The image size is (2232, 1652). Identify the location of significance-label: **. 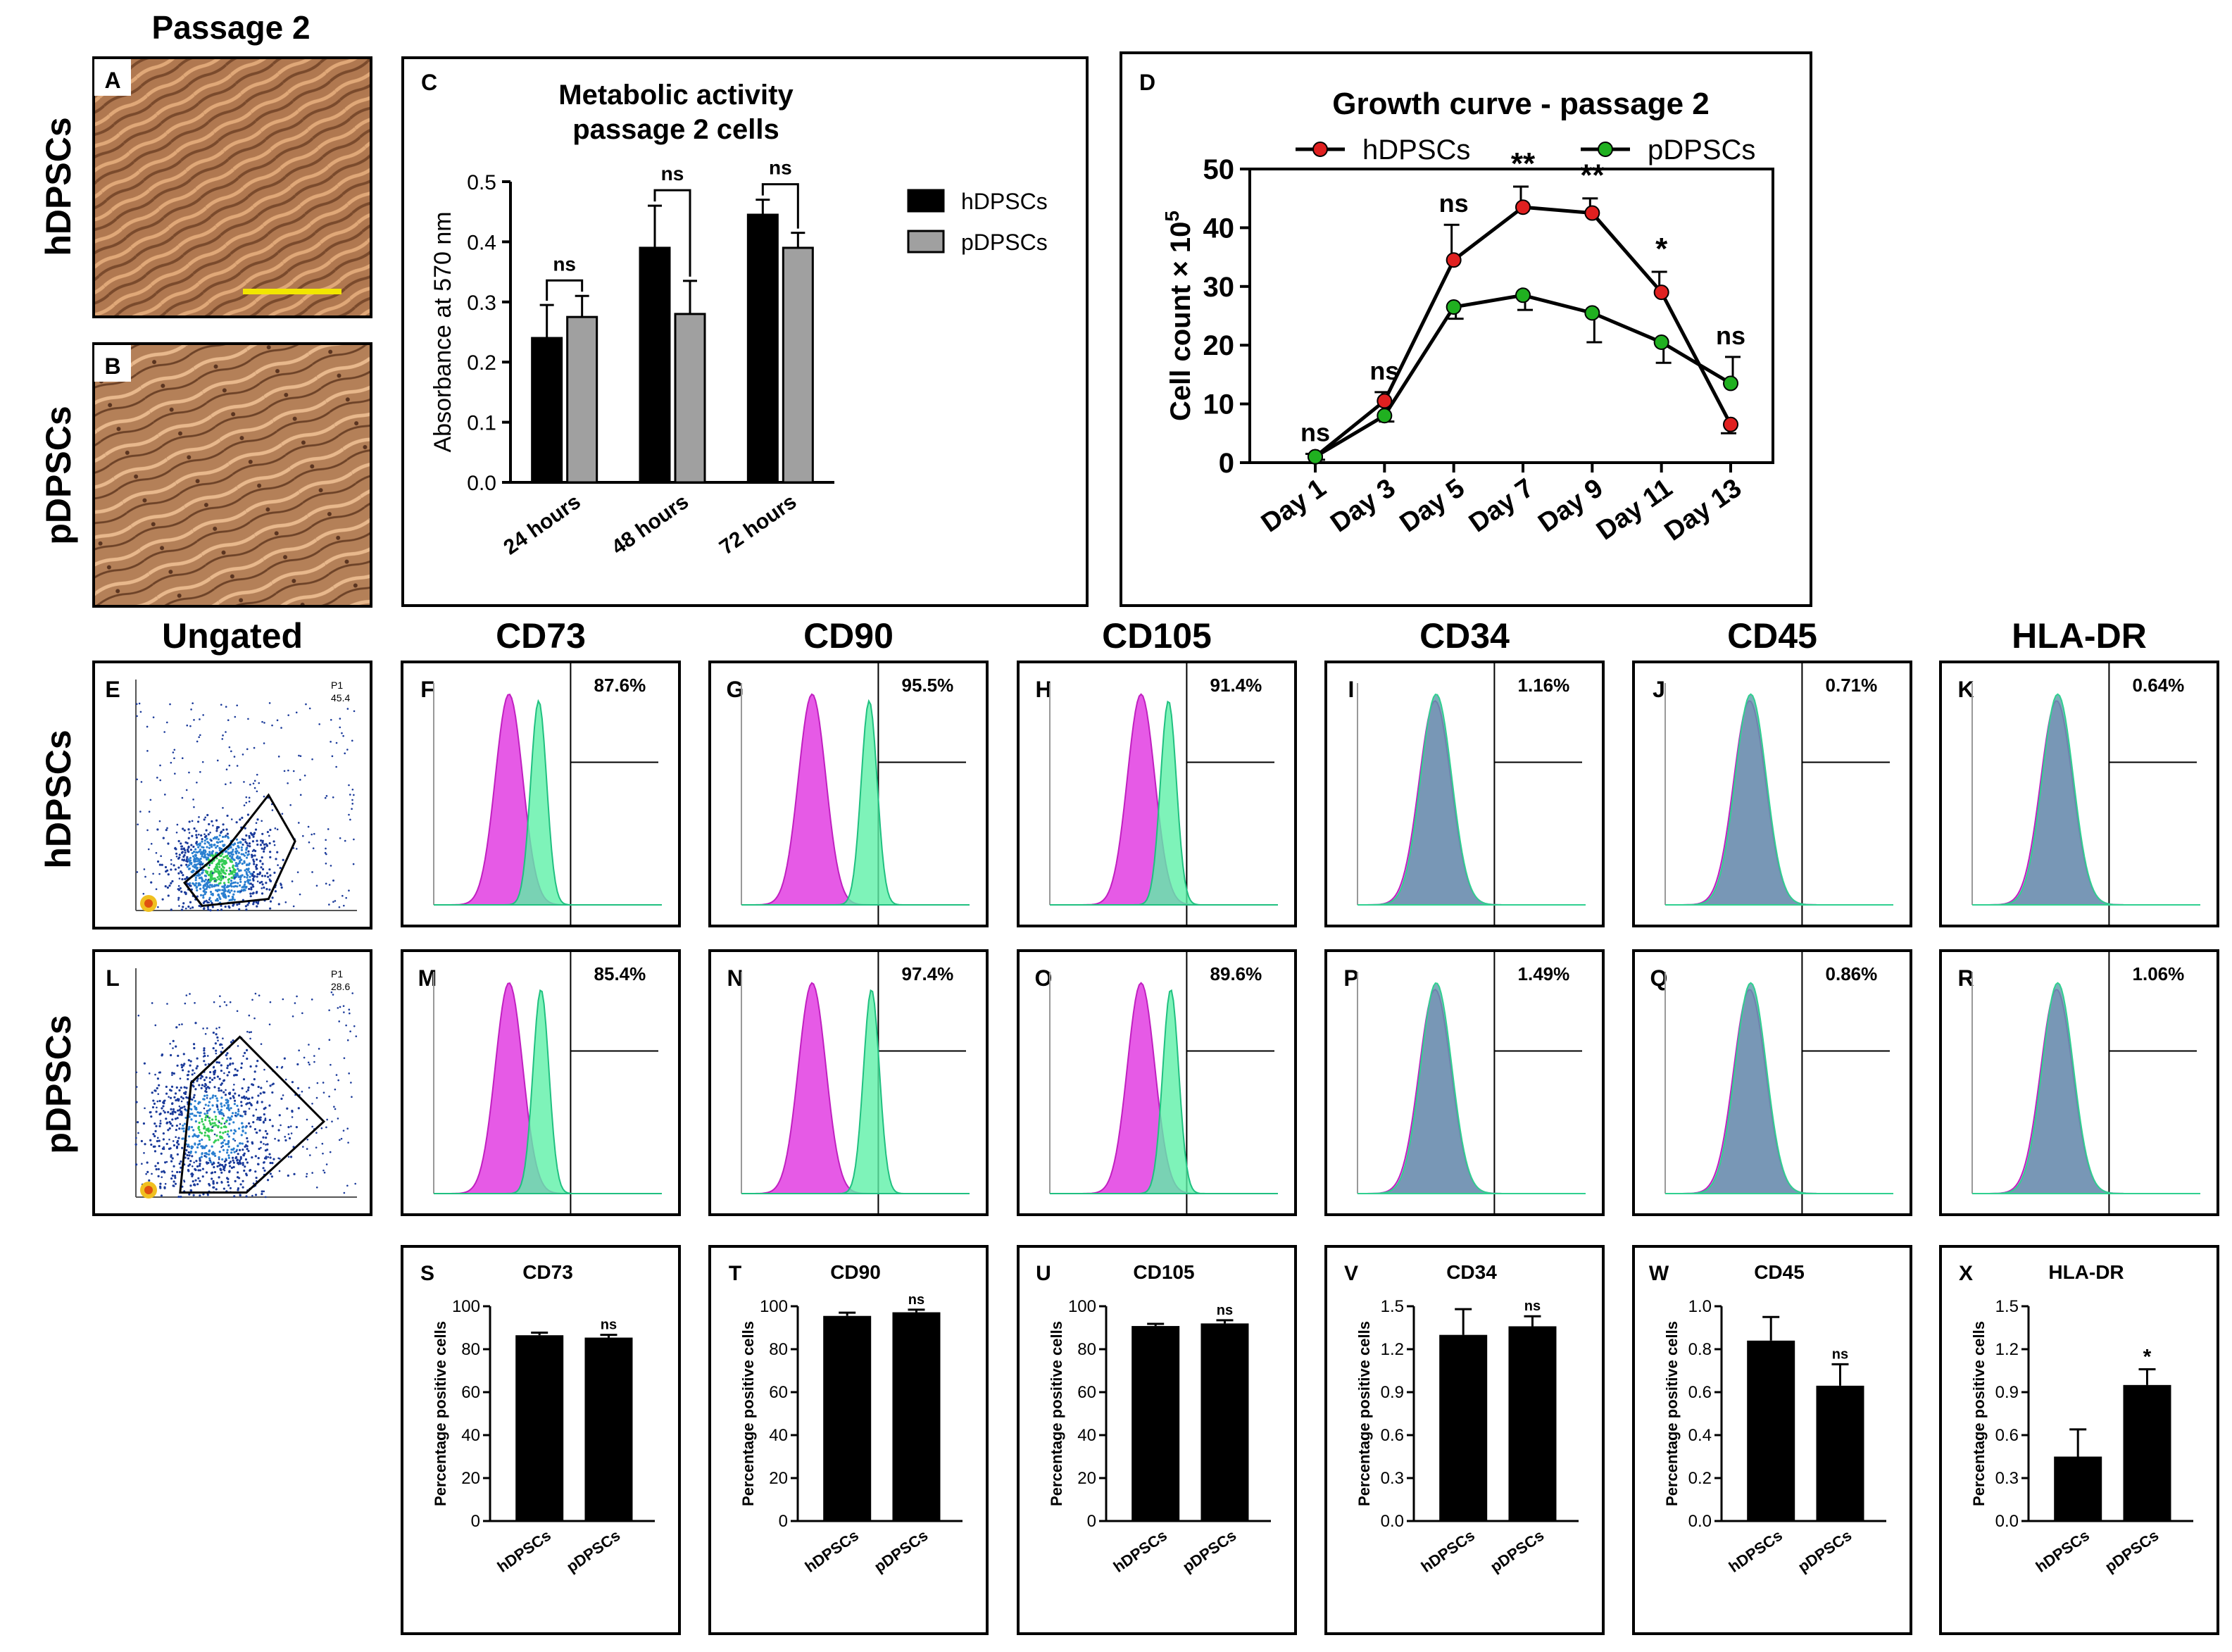
(1592, 175).